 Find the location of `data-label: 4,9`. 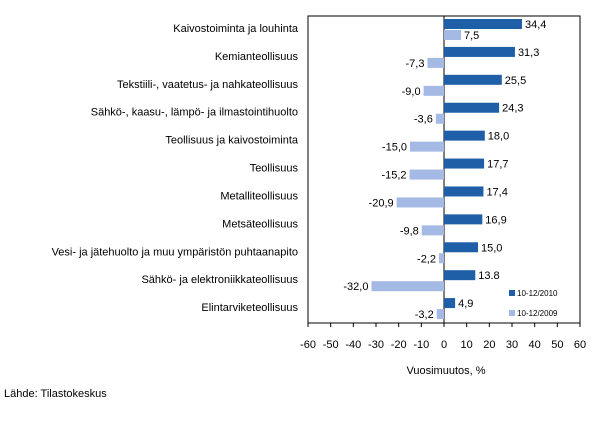

data-label: 4,9 is located at coordinates (465, 304).